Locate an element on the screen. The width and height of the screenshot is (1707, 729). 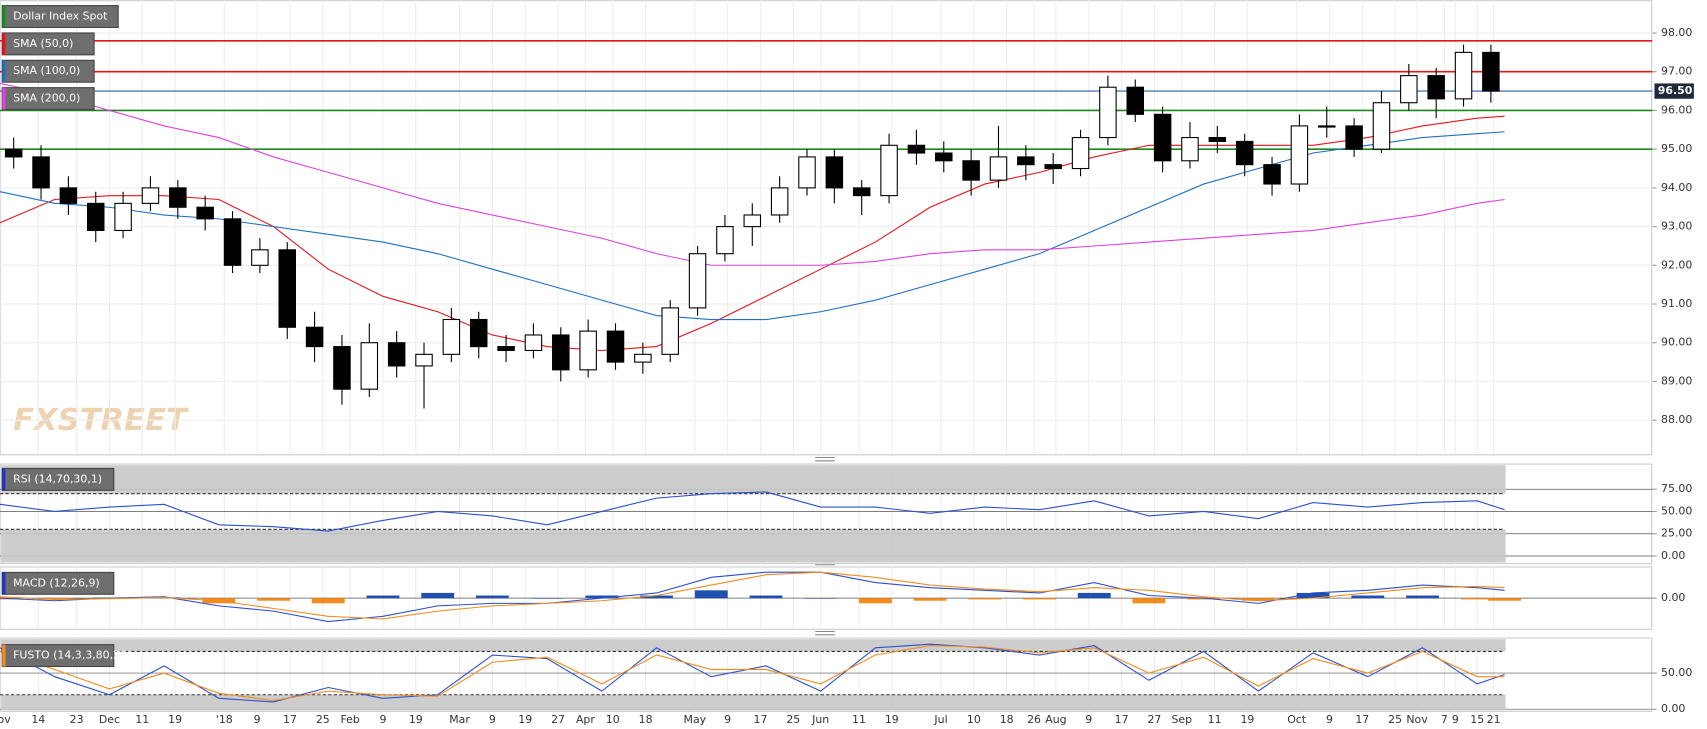
y-tick-label: 90.00 is located at coordinates (1676, 342).